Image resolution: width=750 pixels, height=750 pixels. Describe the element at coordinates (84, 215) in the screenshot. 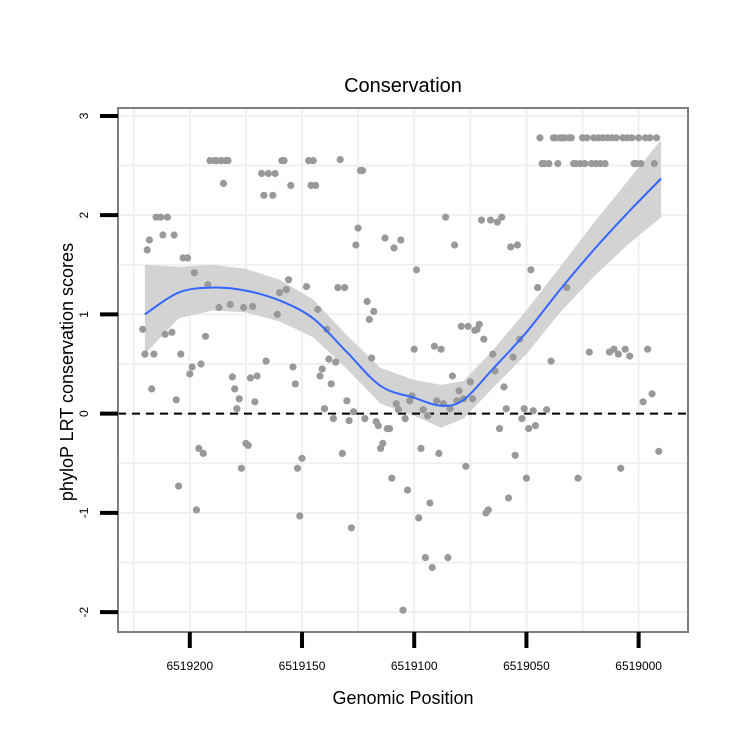

I see `y-tick-label: 2` at that location.